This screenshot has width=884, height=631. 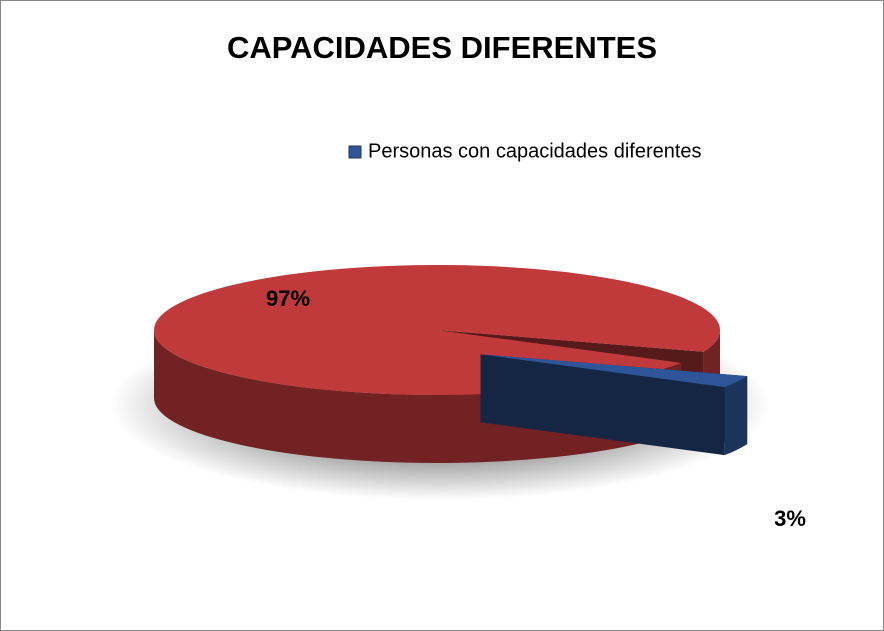 I want to click on slice, so click(x=614, y=371).